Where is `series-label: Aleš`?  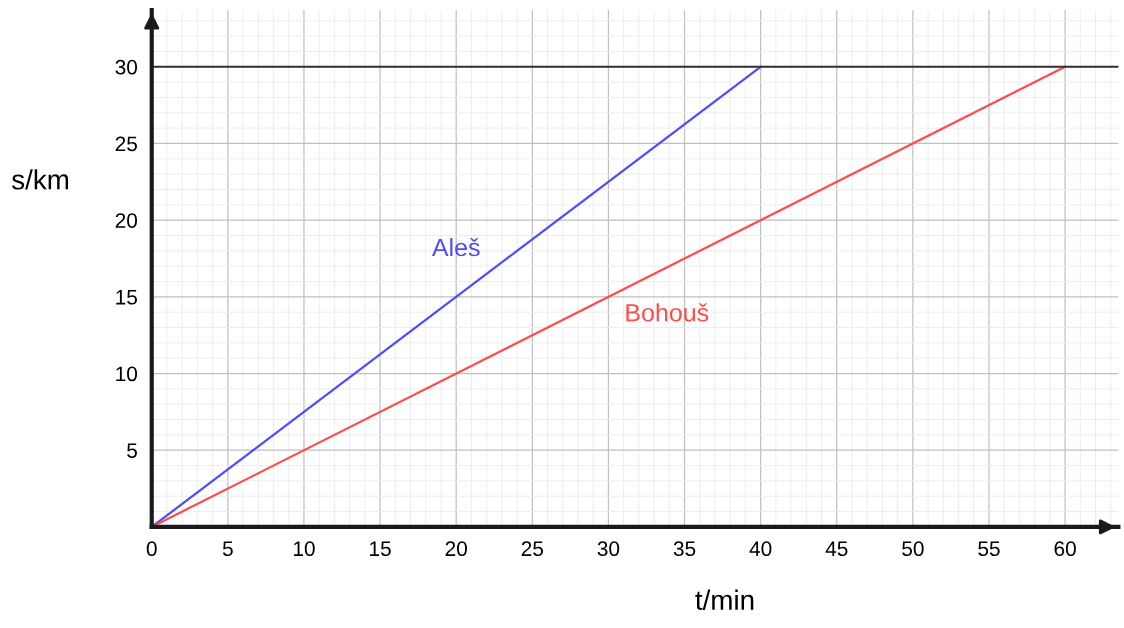
series-label: Aleš is located at coordinates (455, 247).